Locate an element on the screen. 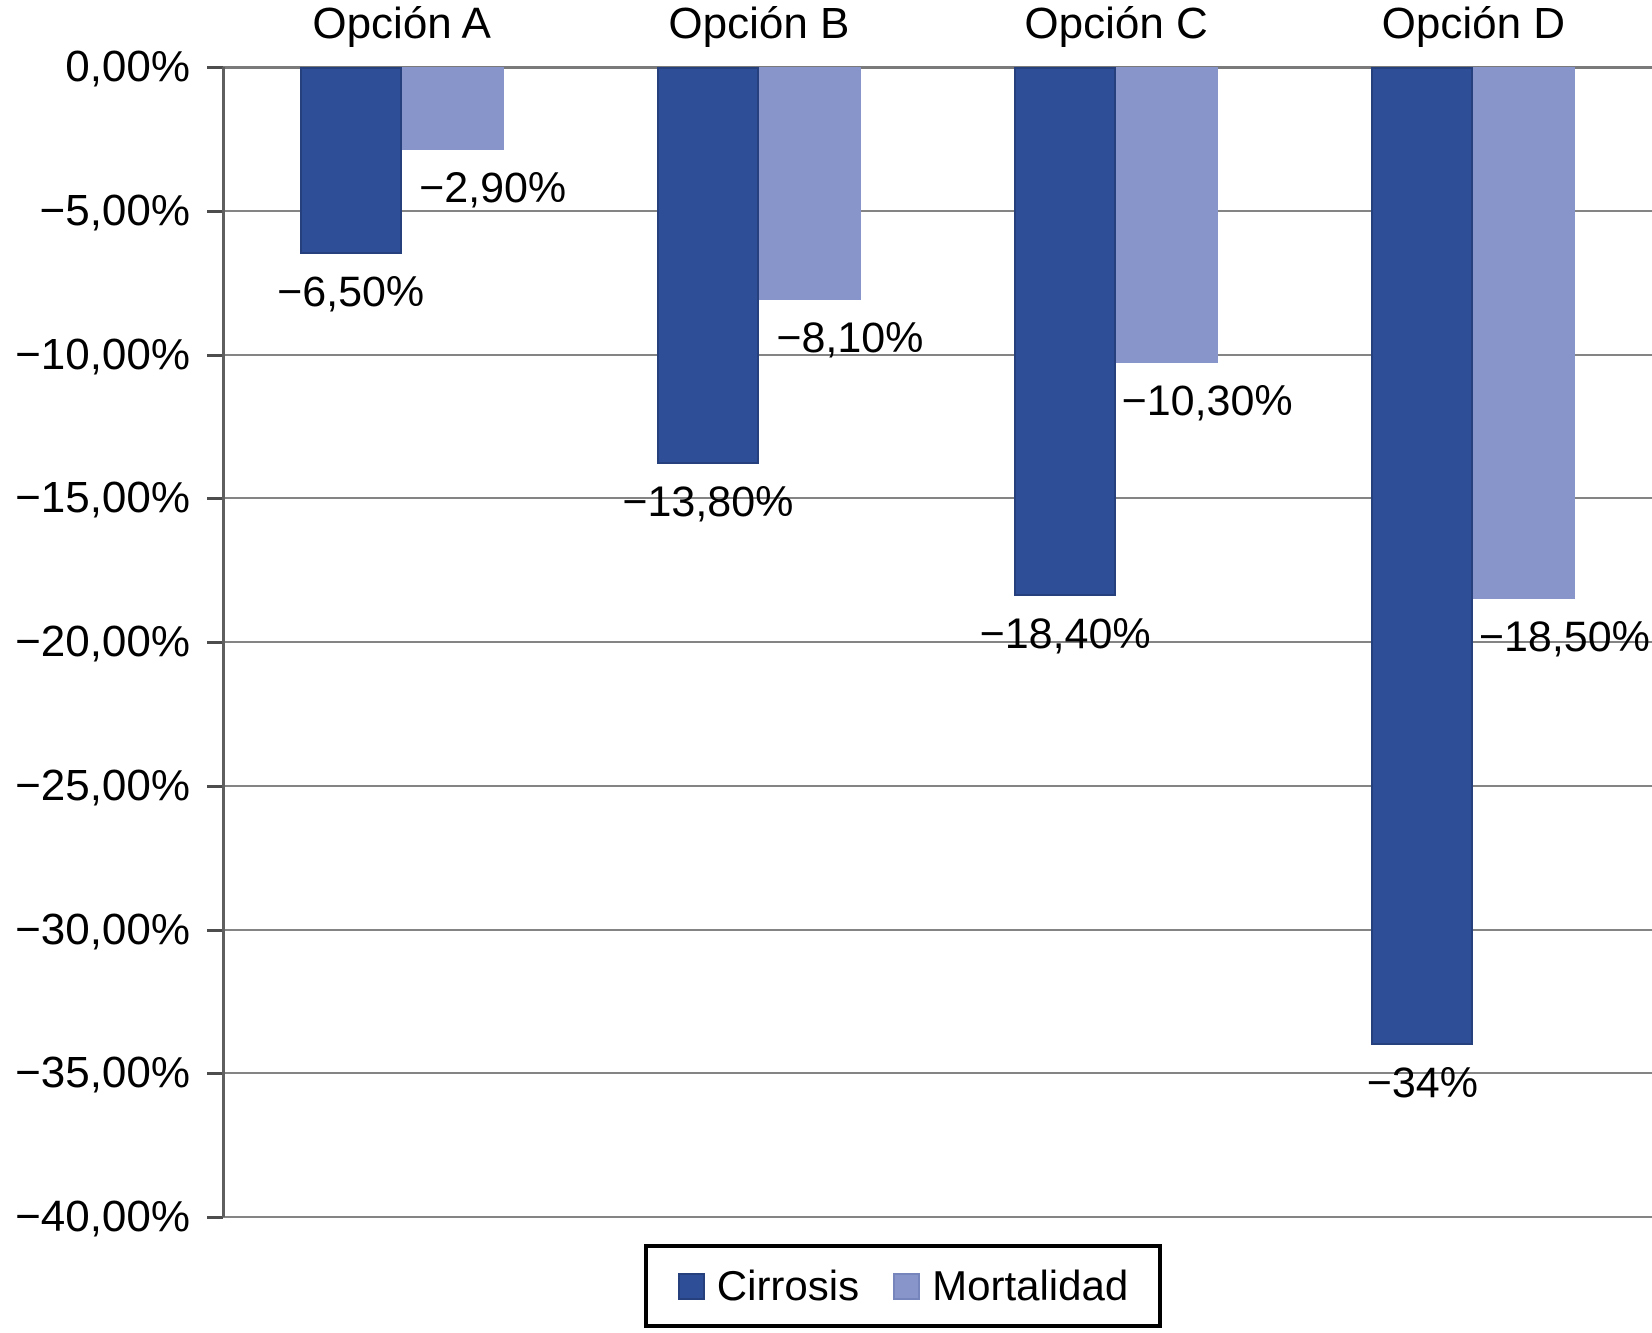 This screenshot has height=1333, width=1652. category-label-opcion-d: Opción D is located at coordinates (1473, 24).